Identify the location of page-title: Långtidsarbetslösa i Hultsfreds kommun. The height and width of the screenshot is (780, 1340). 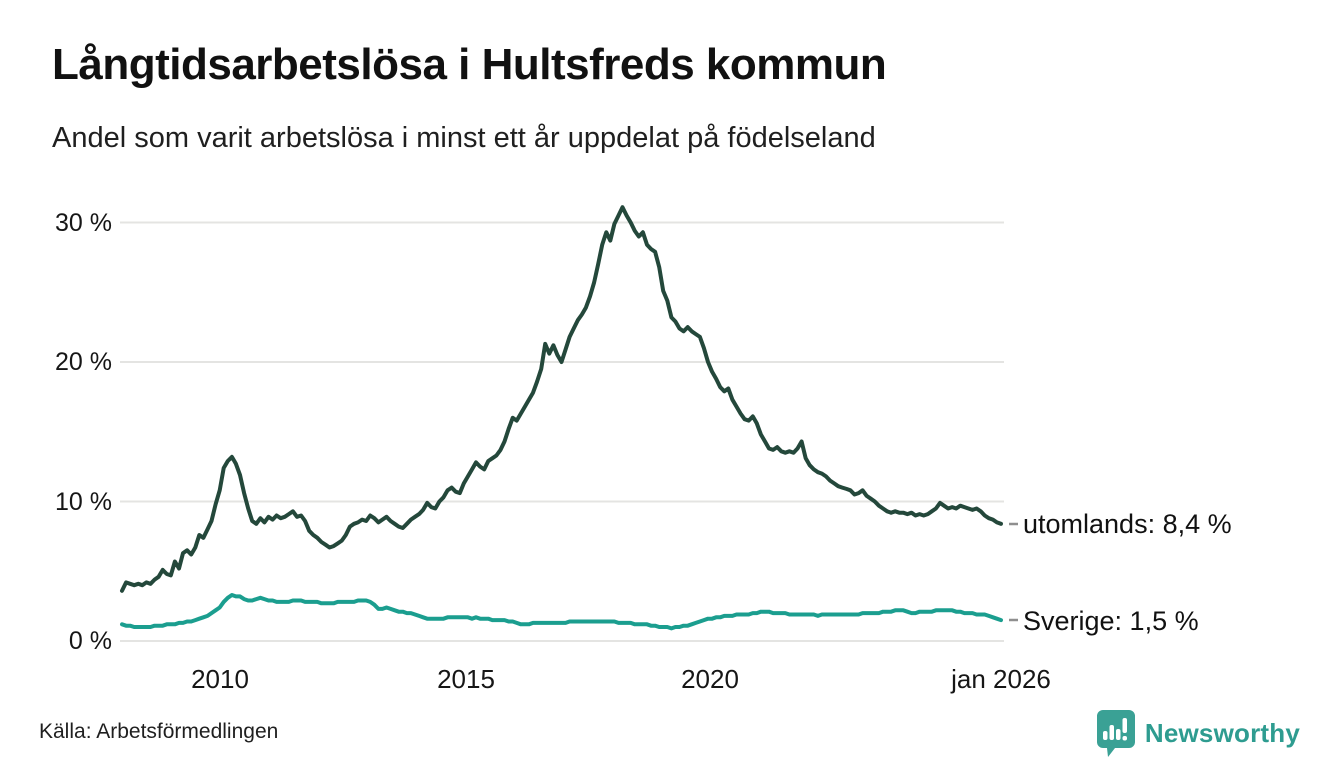
(469, 64).